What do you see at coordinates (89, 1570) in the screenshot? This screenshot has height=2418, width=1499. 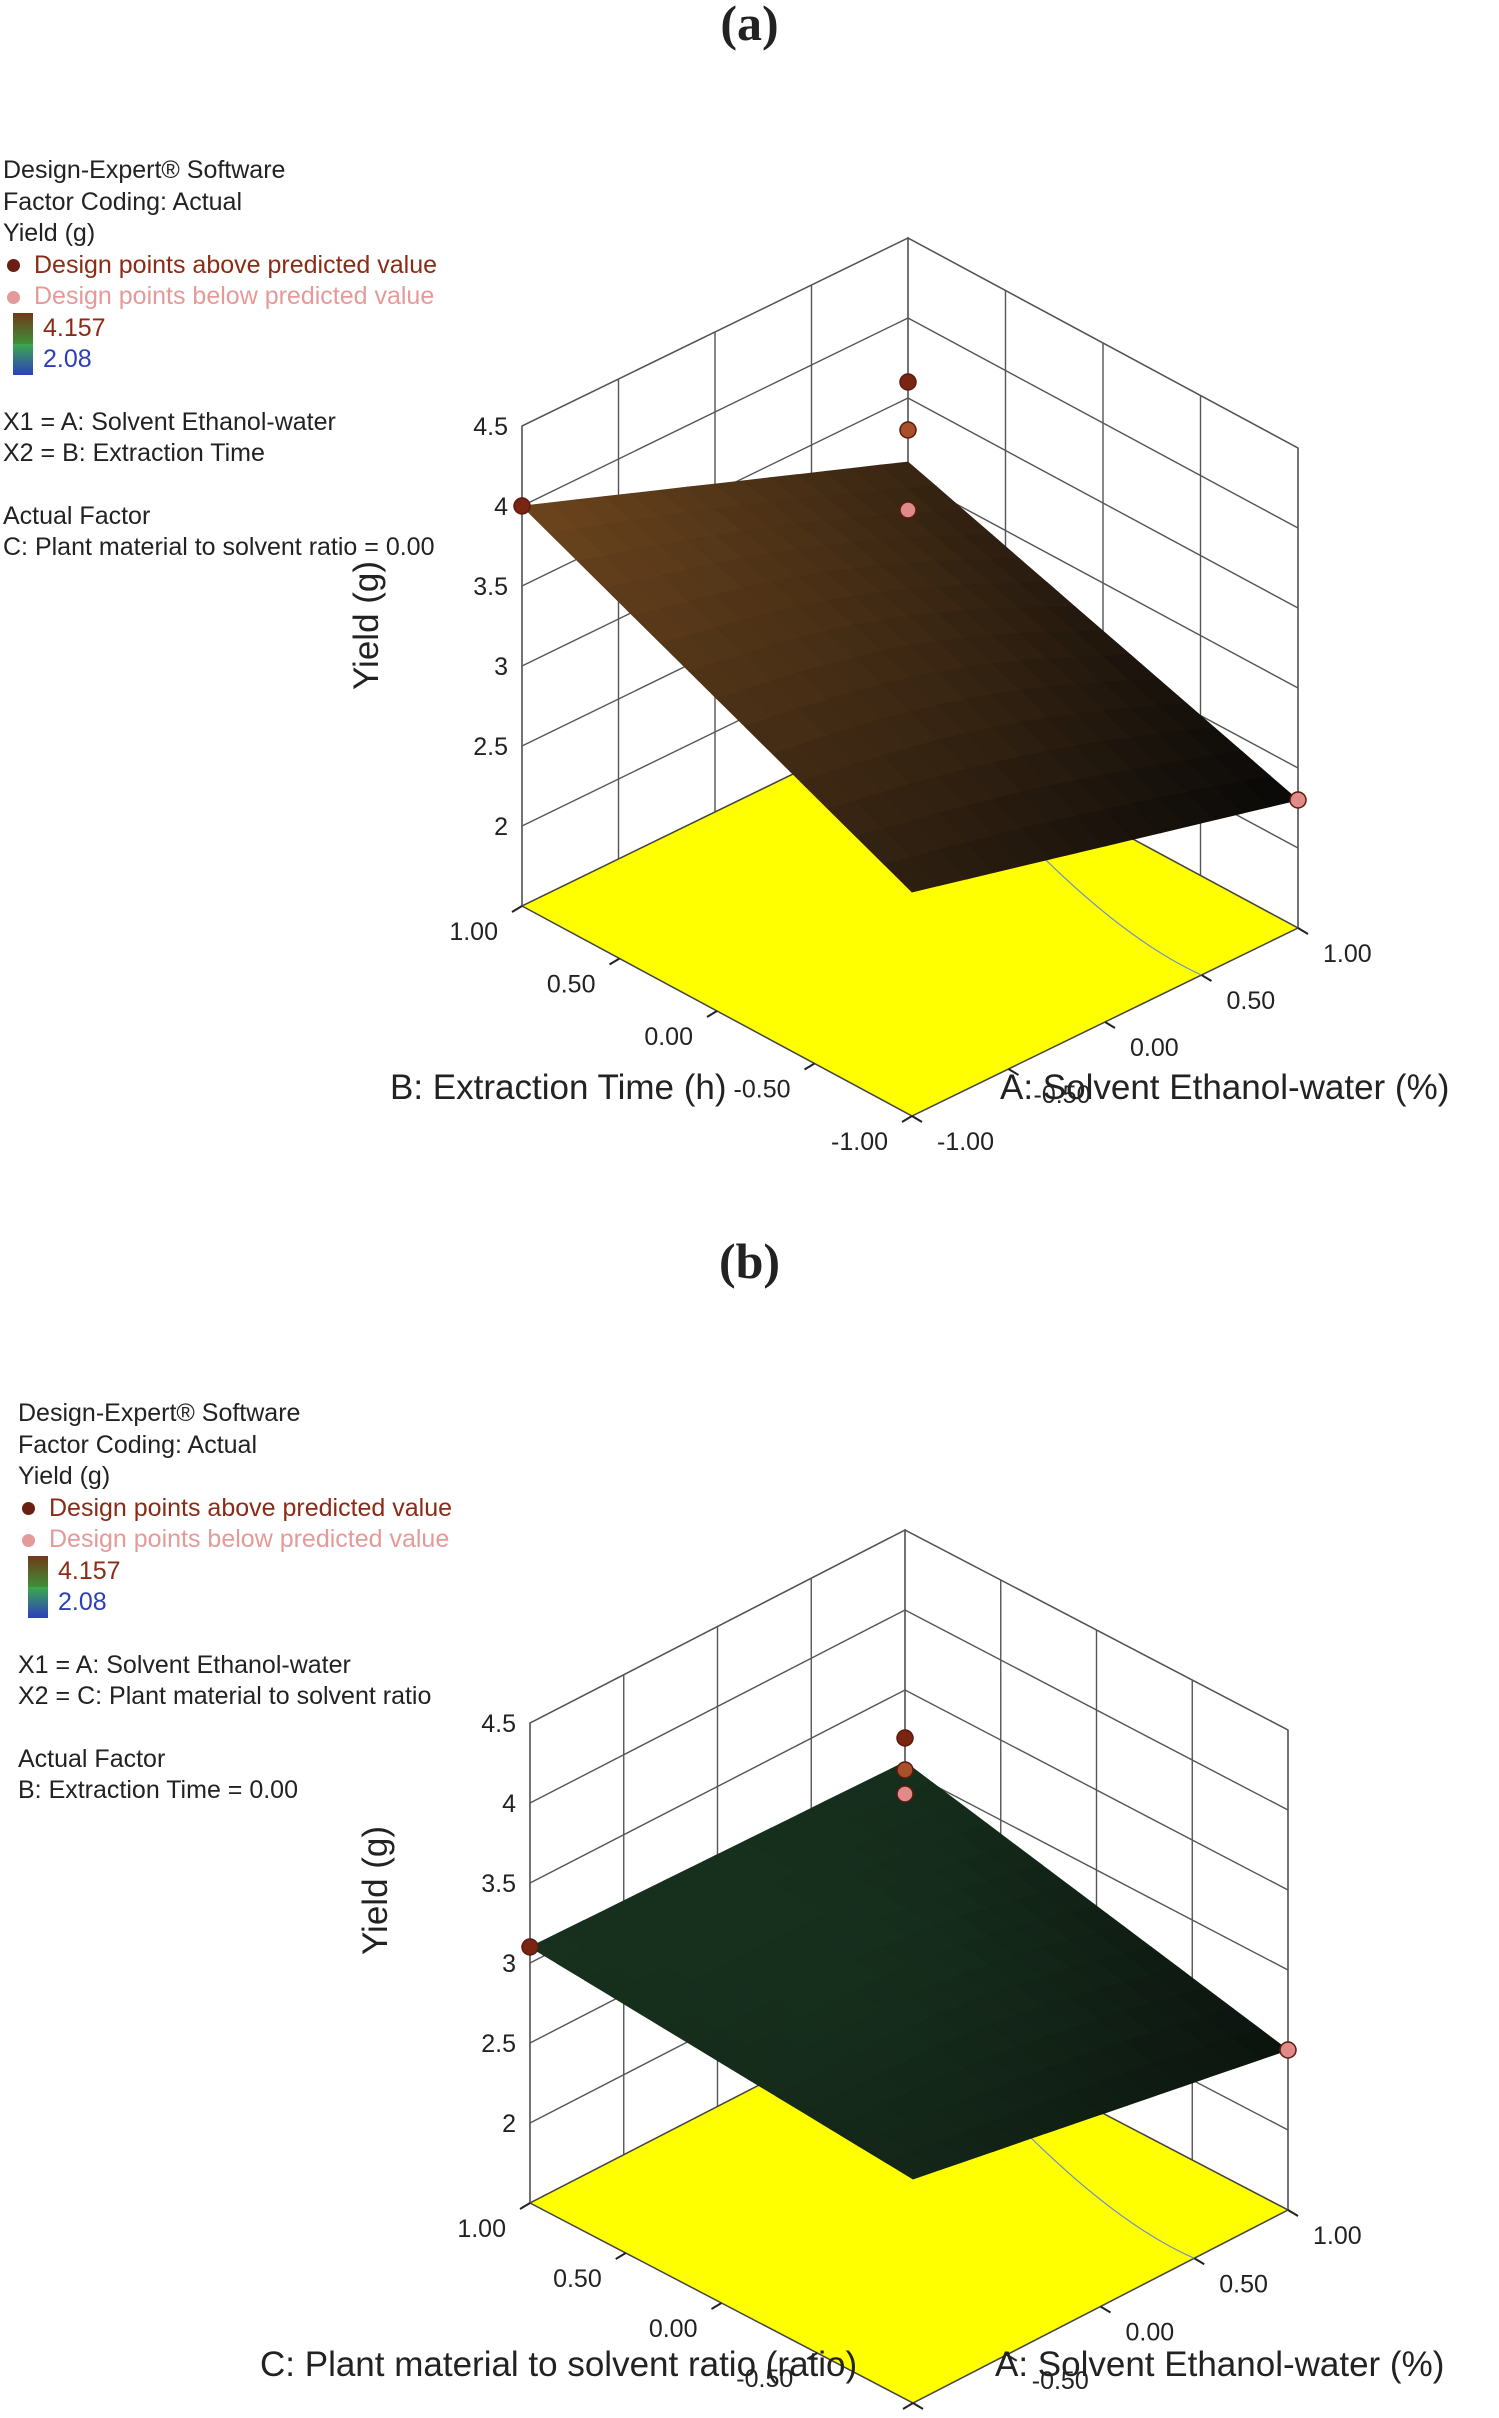 I see `legend-max: 4.157` at bounding box center [89, 1570].